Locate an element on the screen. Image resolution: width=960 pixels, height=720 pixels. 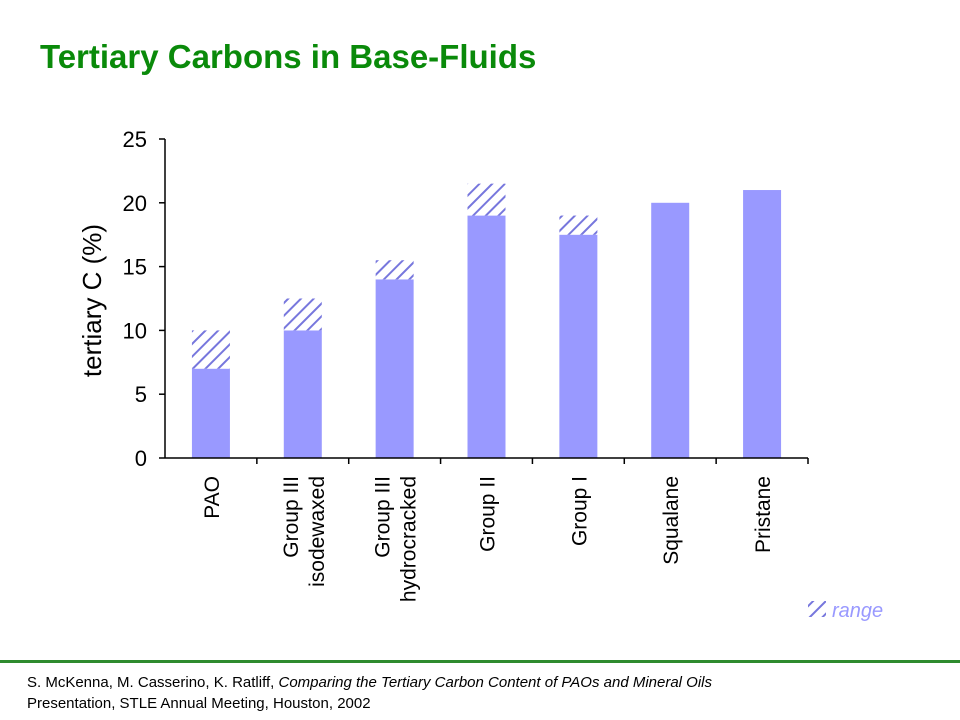
y-tick-labels: 0 5 10 15 20 25 is located at coordinates (135, 299).